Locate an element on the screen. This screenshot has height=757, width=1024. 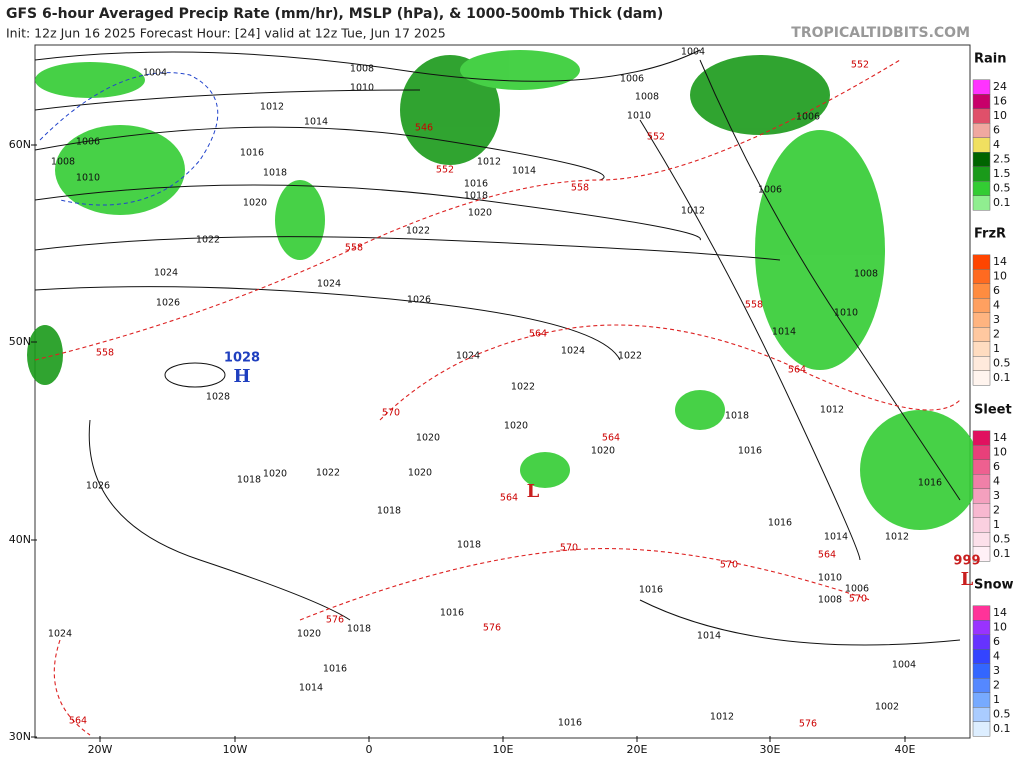
thickness-label: 546 is located at coordinates (424, 128).